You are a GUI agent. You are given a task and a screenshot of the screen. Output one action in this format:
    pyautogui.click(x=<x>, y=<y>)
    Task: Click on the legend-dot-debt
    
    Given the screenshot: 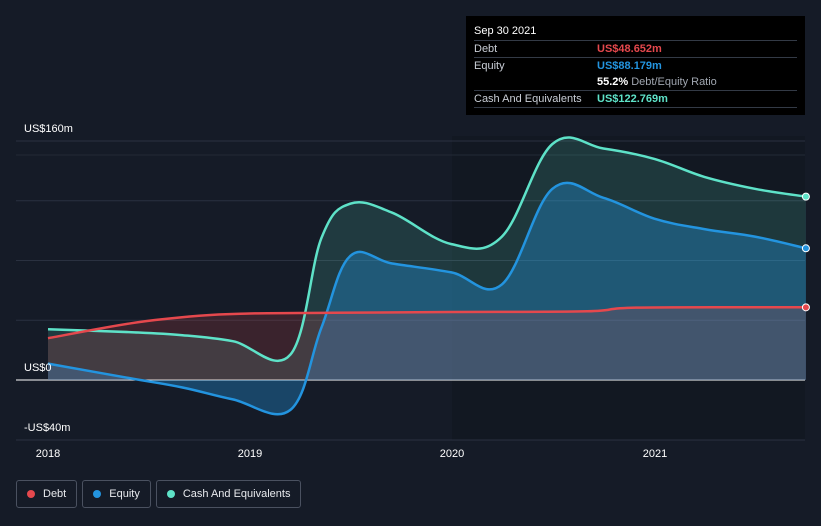 What is the action you would take?
    pyautogui.click(x=31, y=494)
    